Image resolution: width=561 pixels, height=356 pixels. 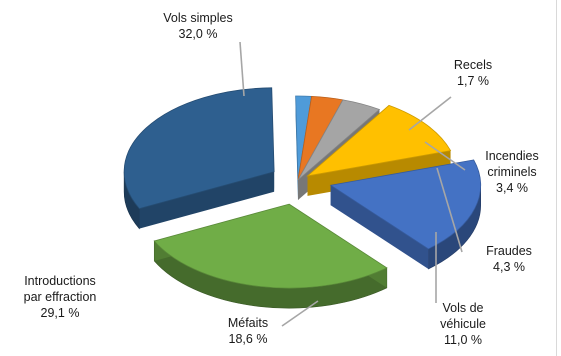 What do you see at coordinates (463, 324) in the screenshot?
I see `slice-label: Vols de véhicule 11,0 %` at bounding box center [463, 324].